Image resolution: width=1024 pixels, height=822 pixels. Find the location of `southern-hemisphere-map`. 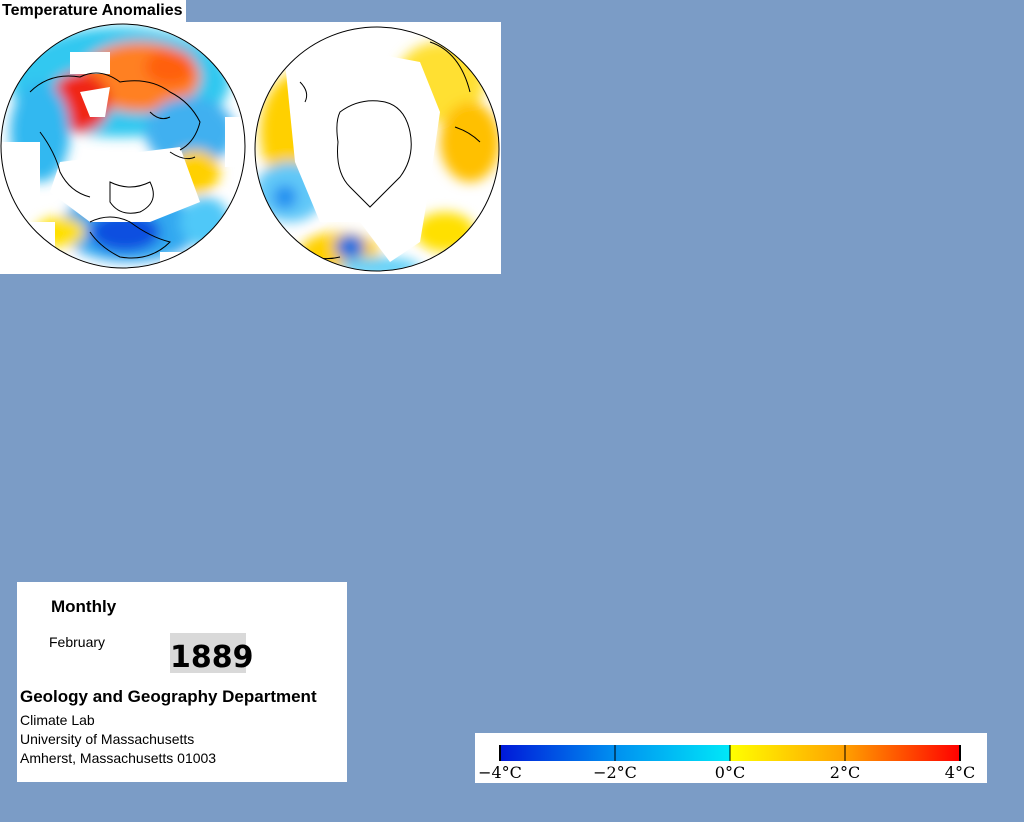

southern-hemisphere-map is located at coordinates (377, 149).